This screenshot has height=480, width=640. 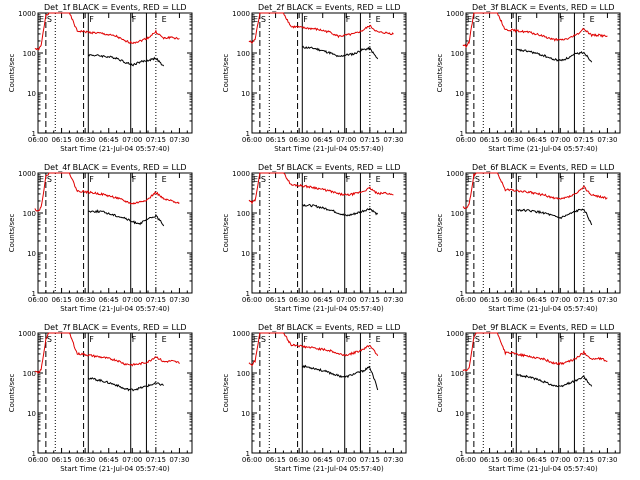 What do you see at coordinates (115, 327) in the screenshot?
I see `chart-title: Det_7f BLACK = Events, RED = LLD` at bounding box center [115, 327].